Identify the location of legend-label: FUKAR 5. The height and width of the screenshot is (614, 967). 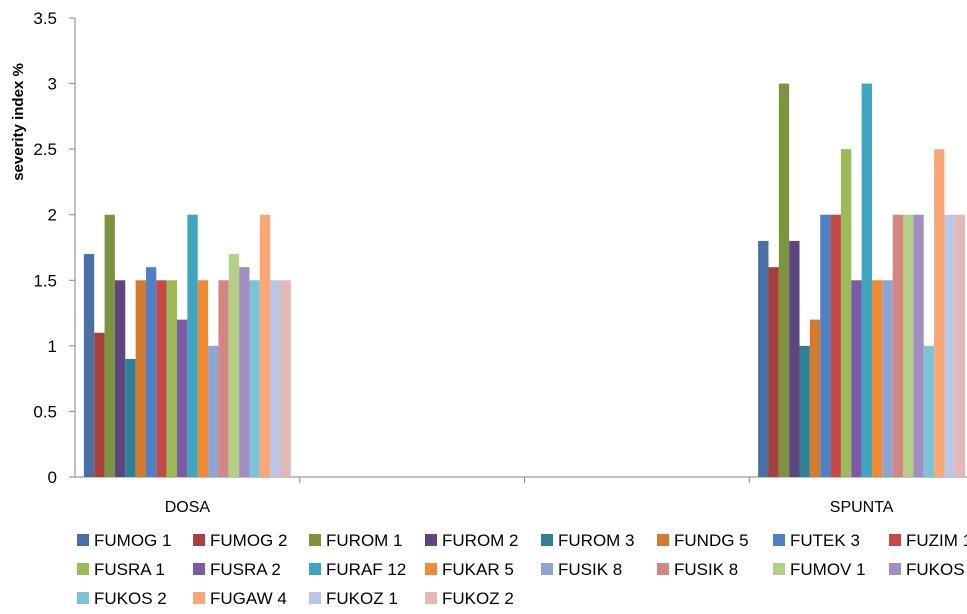
(478, 569).